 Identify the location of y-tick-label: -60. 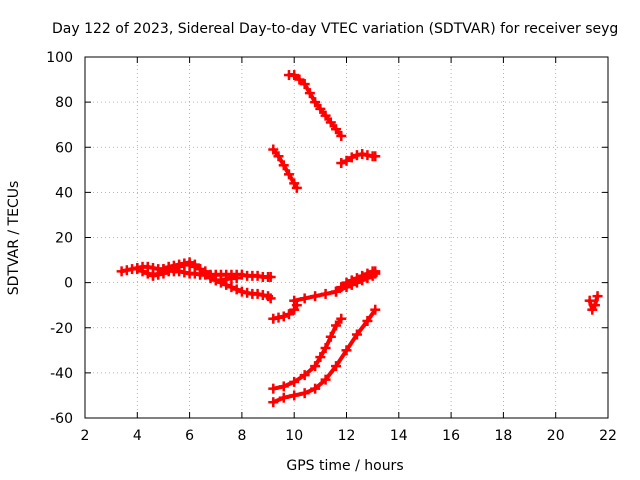
(61, 419).